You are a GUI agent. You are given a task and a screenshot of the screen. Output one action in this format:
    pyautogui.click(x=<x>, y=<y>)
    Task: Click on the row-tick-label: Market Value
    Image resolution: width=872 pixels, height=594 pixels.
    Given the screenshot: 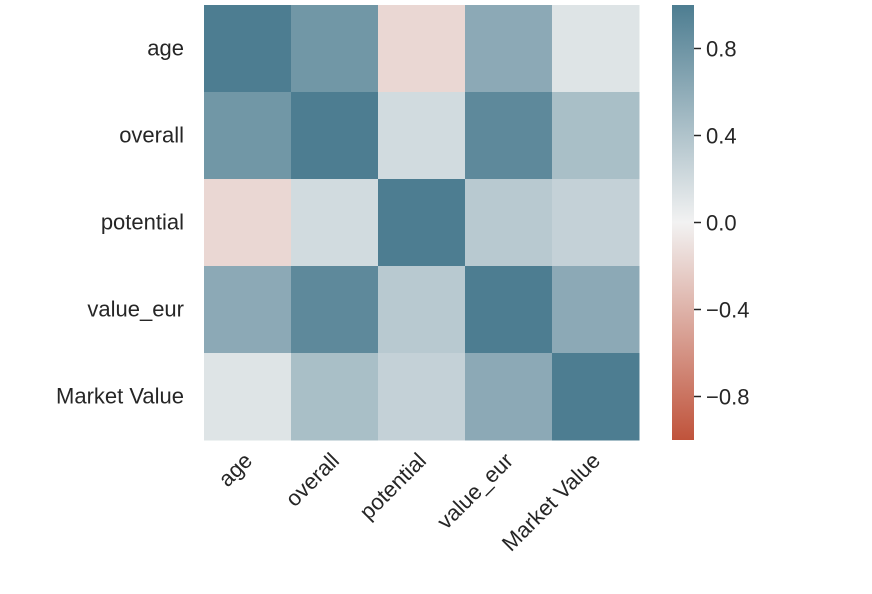 What is the action you would take?
    pyautogui.click(x=120, y=396)
    